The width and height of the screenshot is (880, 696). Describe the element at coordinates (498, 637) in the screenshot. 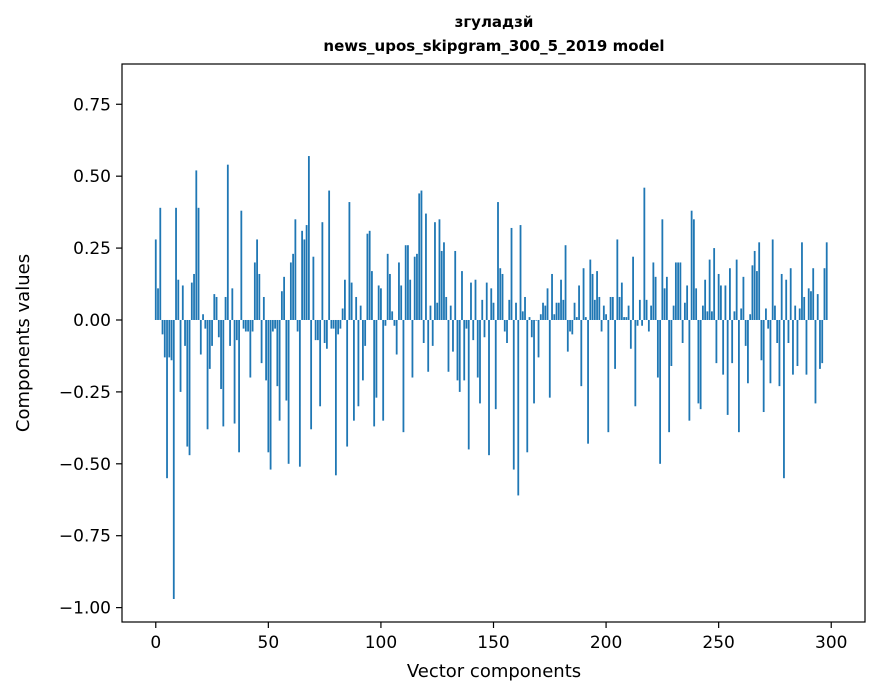

I see `x-axis-ticks: 0 50 100 150 200 250 300` at that location.